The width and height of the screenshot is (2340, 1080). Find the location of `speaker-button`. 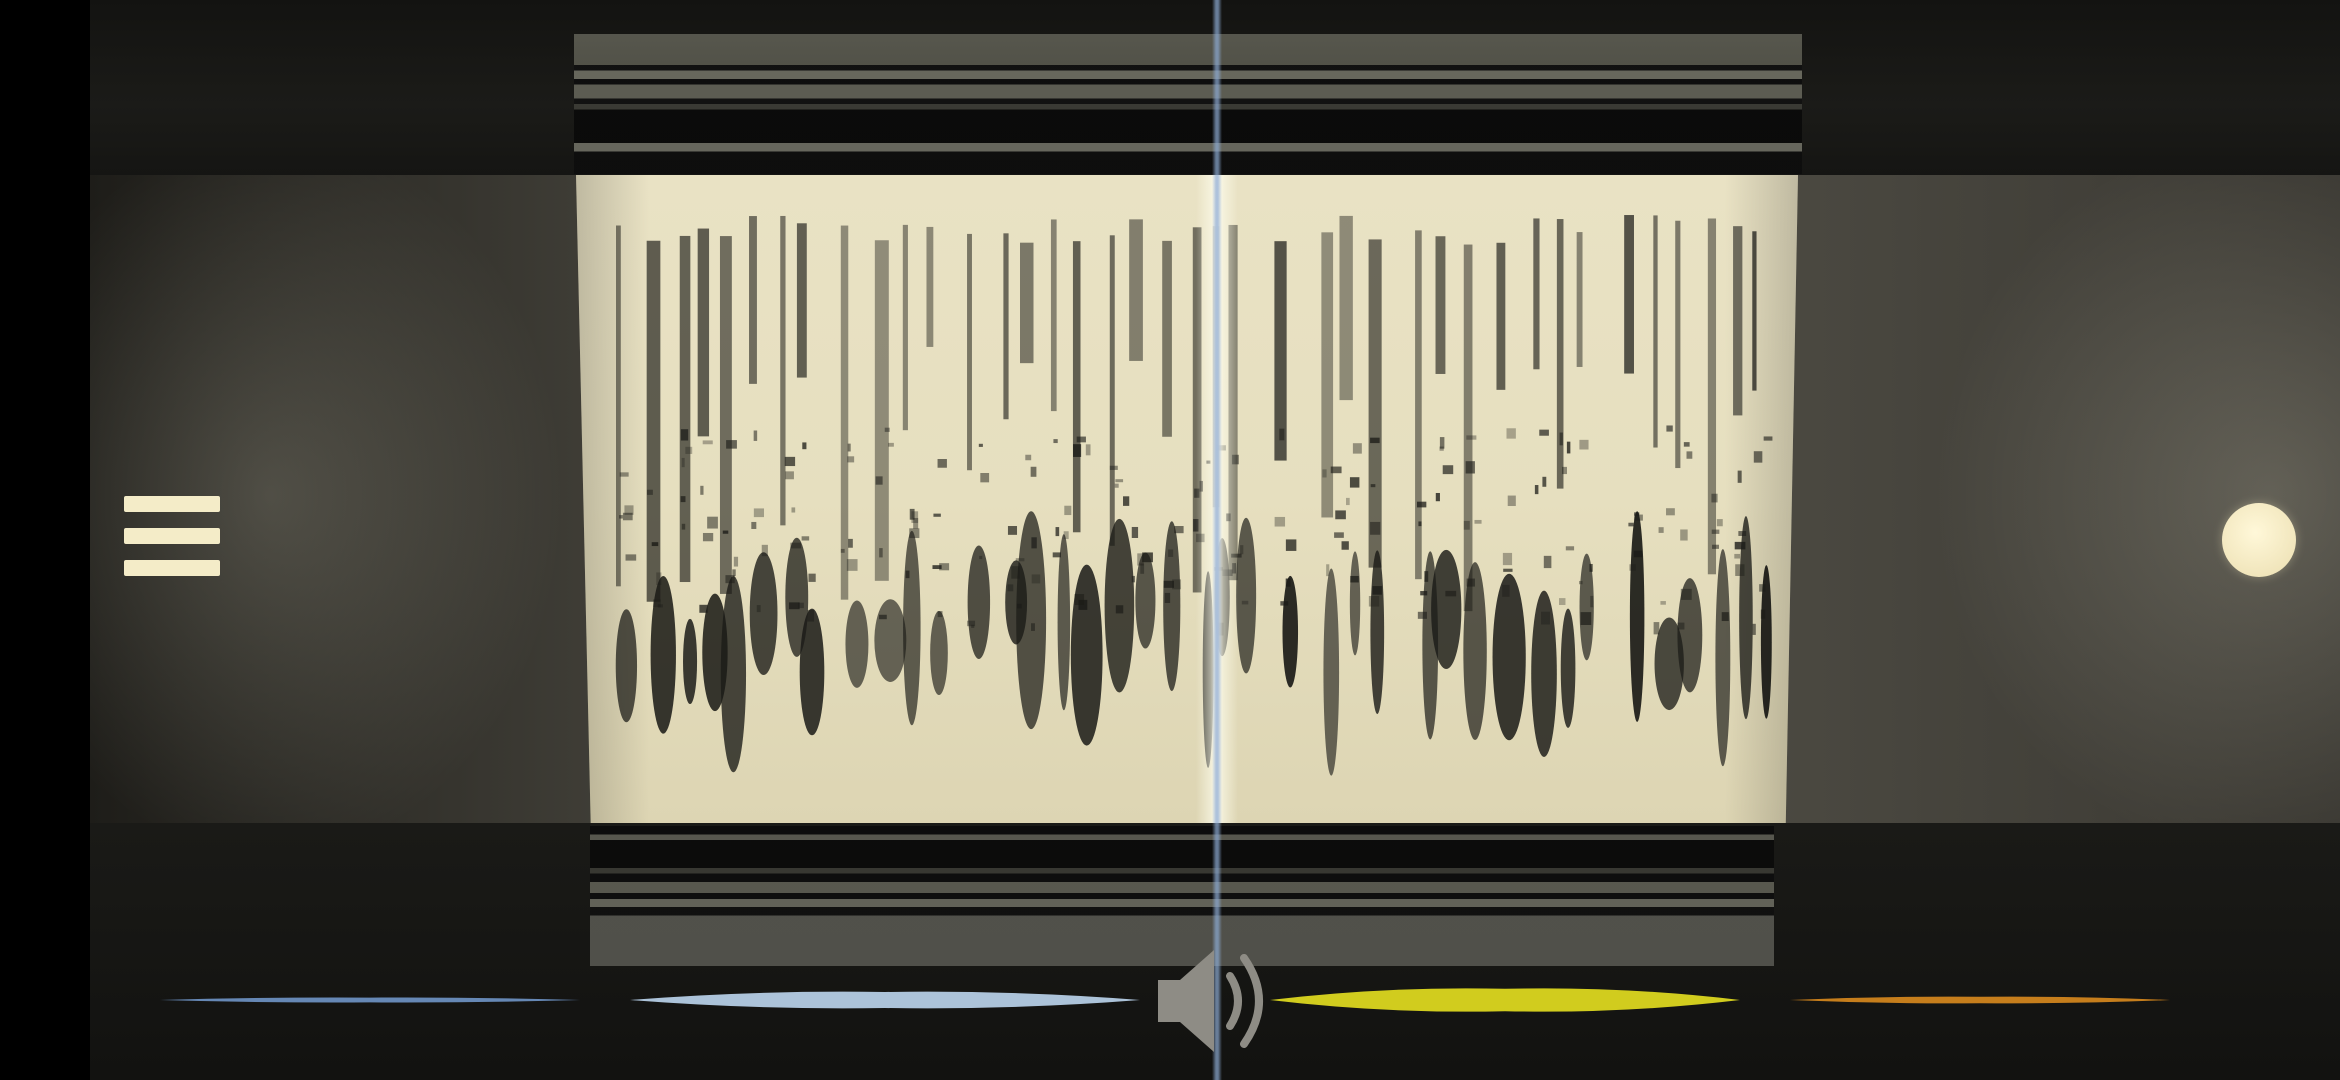

speaker-button is located at coordinates (1217, 1001).